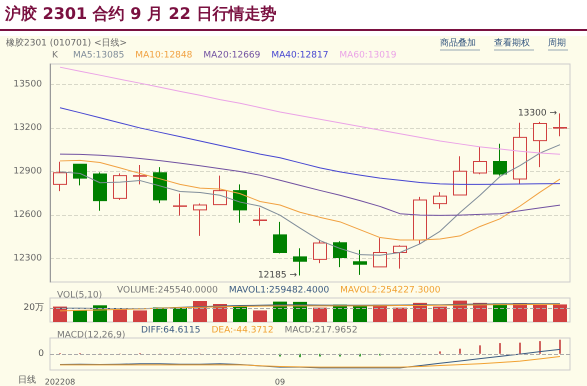  Describe the element at coordinates (98, 55) in the screenshot. I see `text: MA5:13085` at that location.